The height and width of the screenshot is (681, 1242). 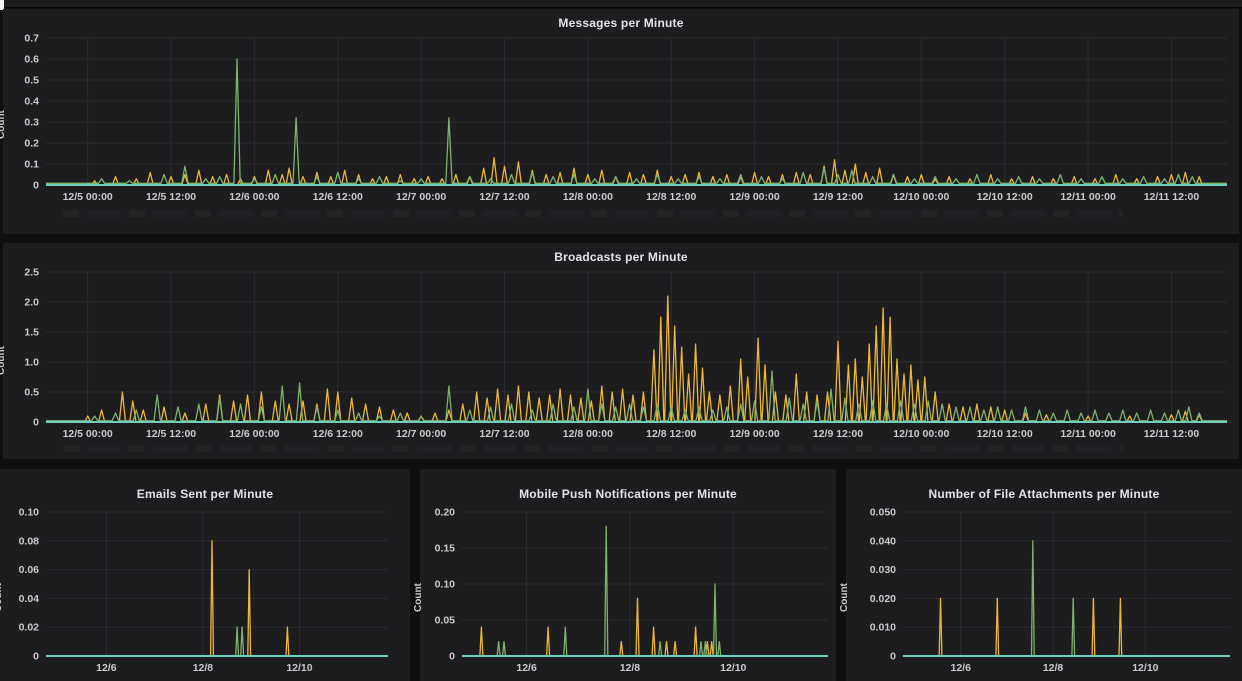 What do you see at coordinates (31, 123) in the screenshot?
I see `y-tick-label: 0.3` at bounding box center [31, 123].